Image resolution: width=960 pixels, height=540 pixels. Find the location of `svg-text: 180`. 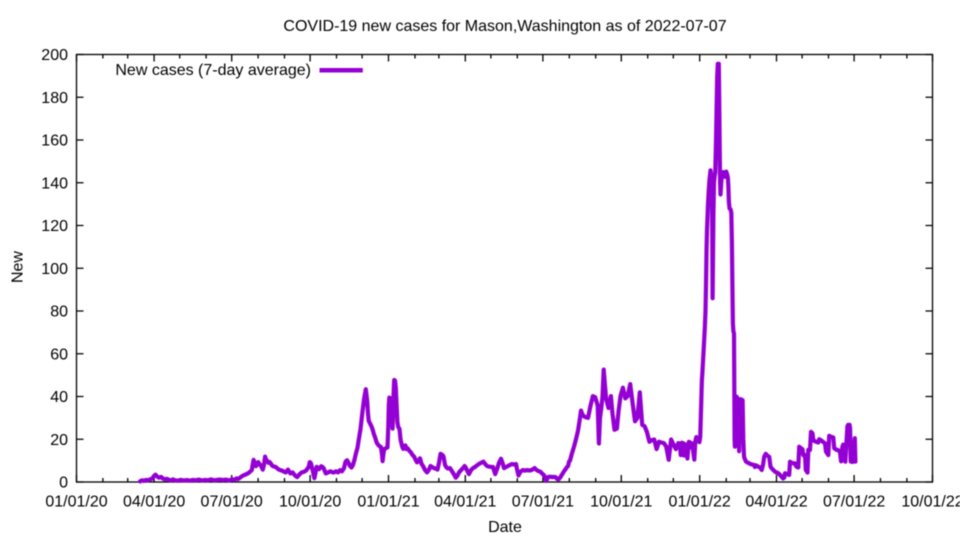

svg-text: 180 is located at coordinates (54, 98).